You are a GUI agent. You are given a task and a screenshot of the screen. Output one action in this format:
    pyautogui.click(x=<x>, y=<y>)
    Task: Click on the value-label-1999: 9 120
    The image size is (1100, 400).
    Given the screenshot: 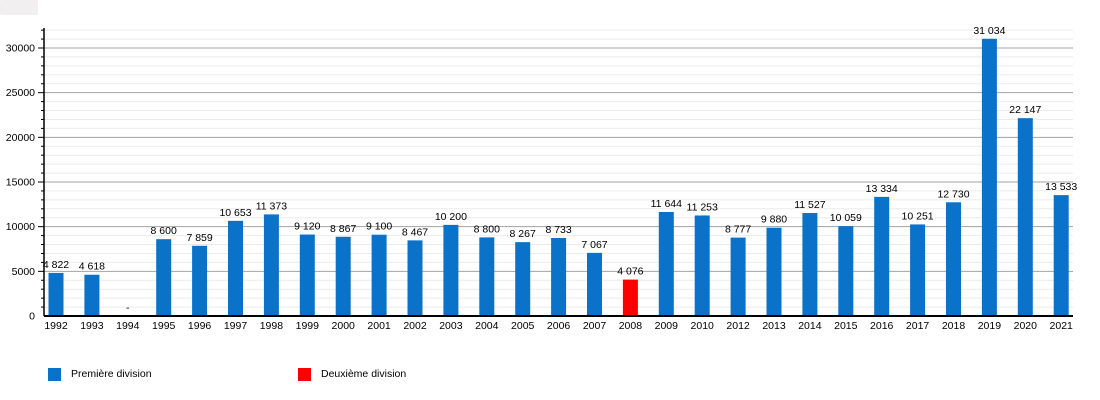 What is the action you would take?
    pyautogui.click(x=307, y=227)
    